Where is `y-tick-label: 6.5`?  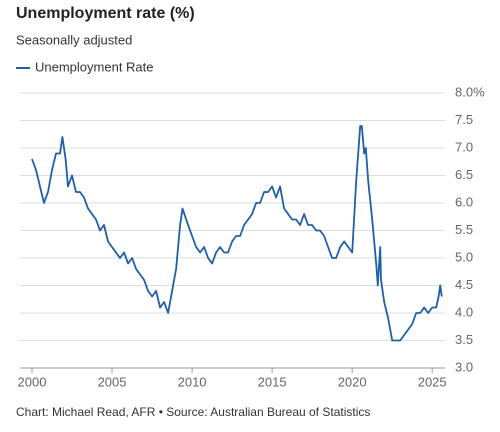 y-tick-label: 6.5 is located at coordinates (464, 174).